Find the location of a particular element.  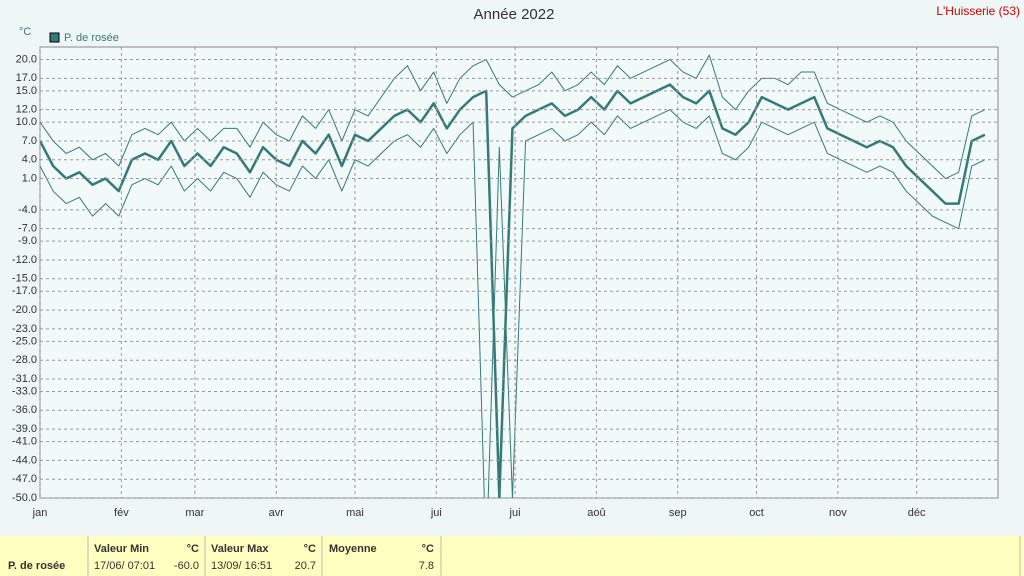

summary-date: 13/09/ 16:51 is located at coordinates (241, 566).